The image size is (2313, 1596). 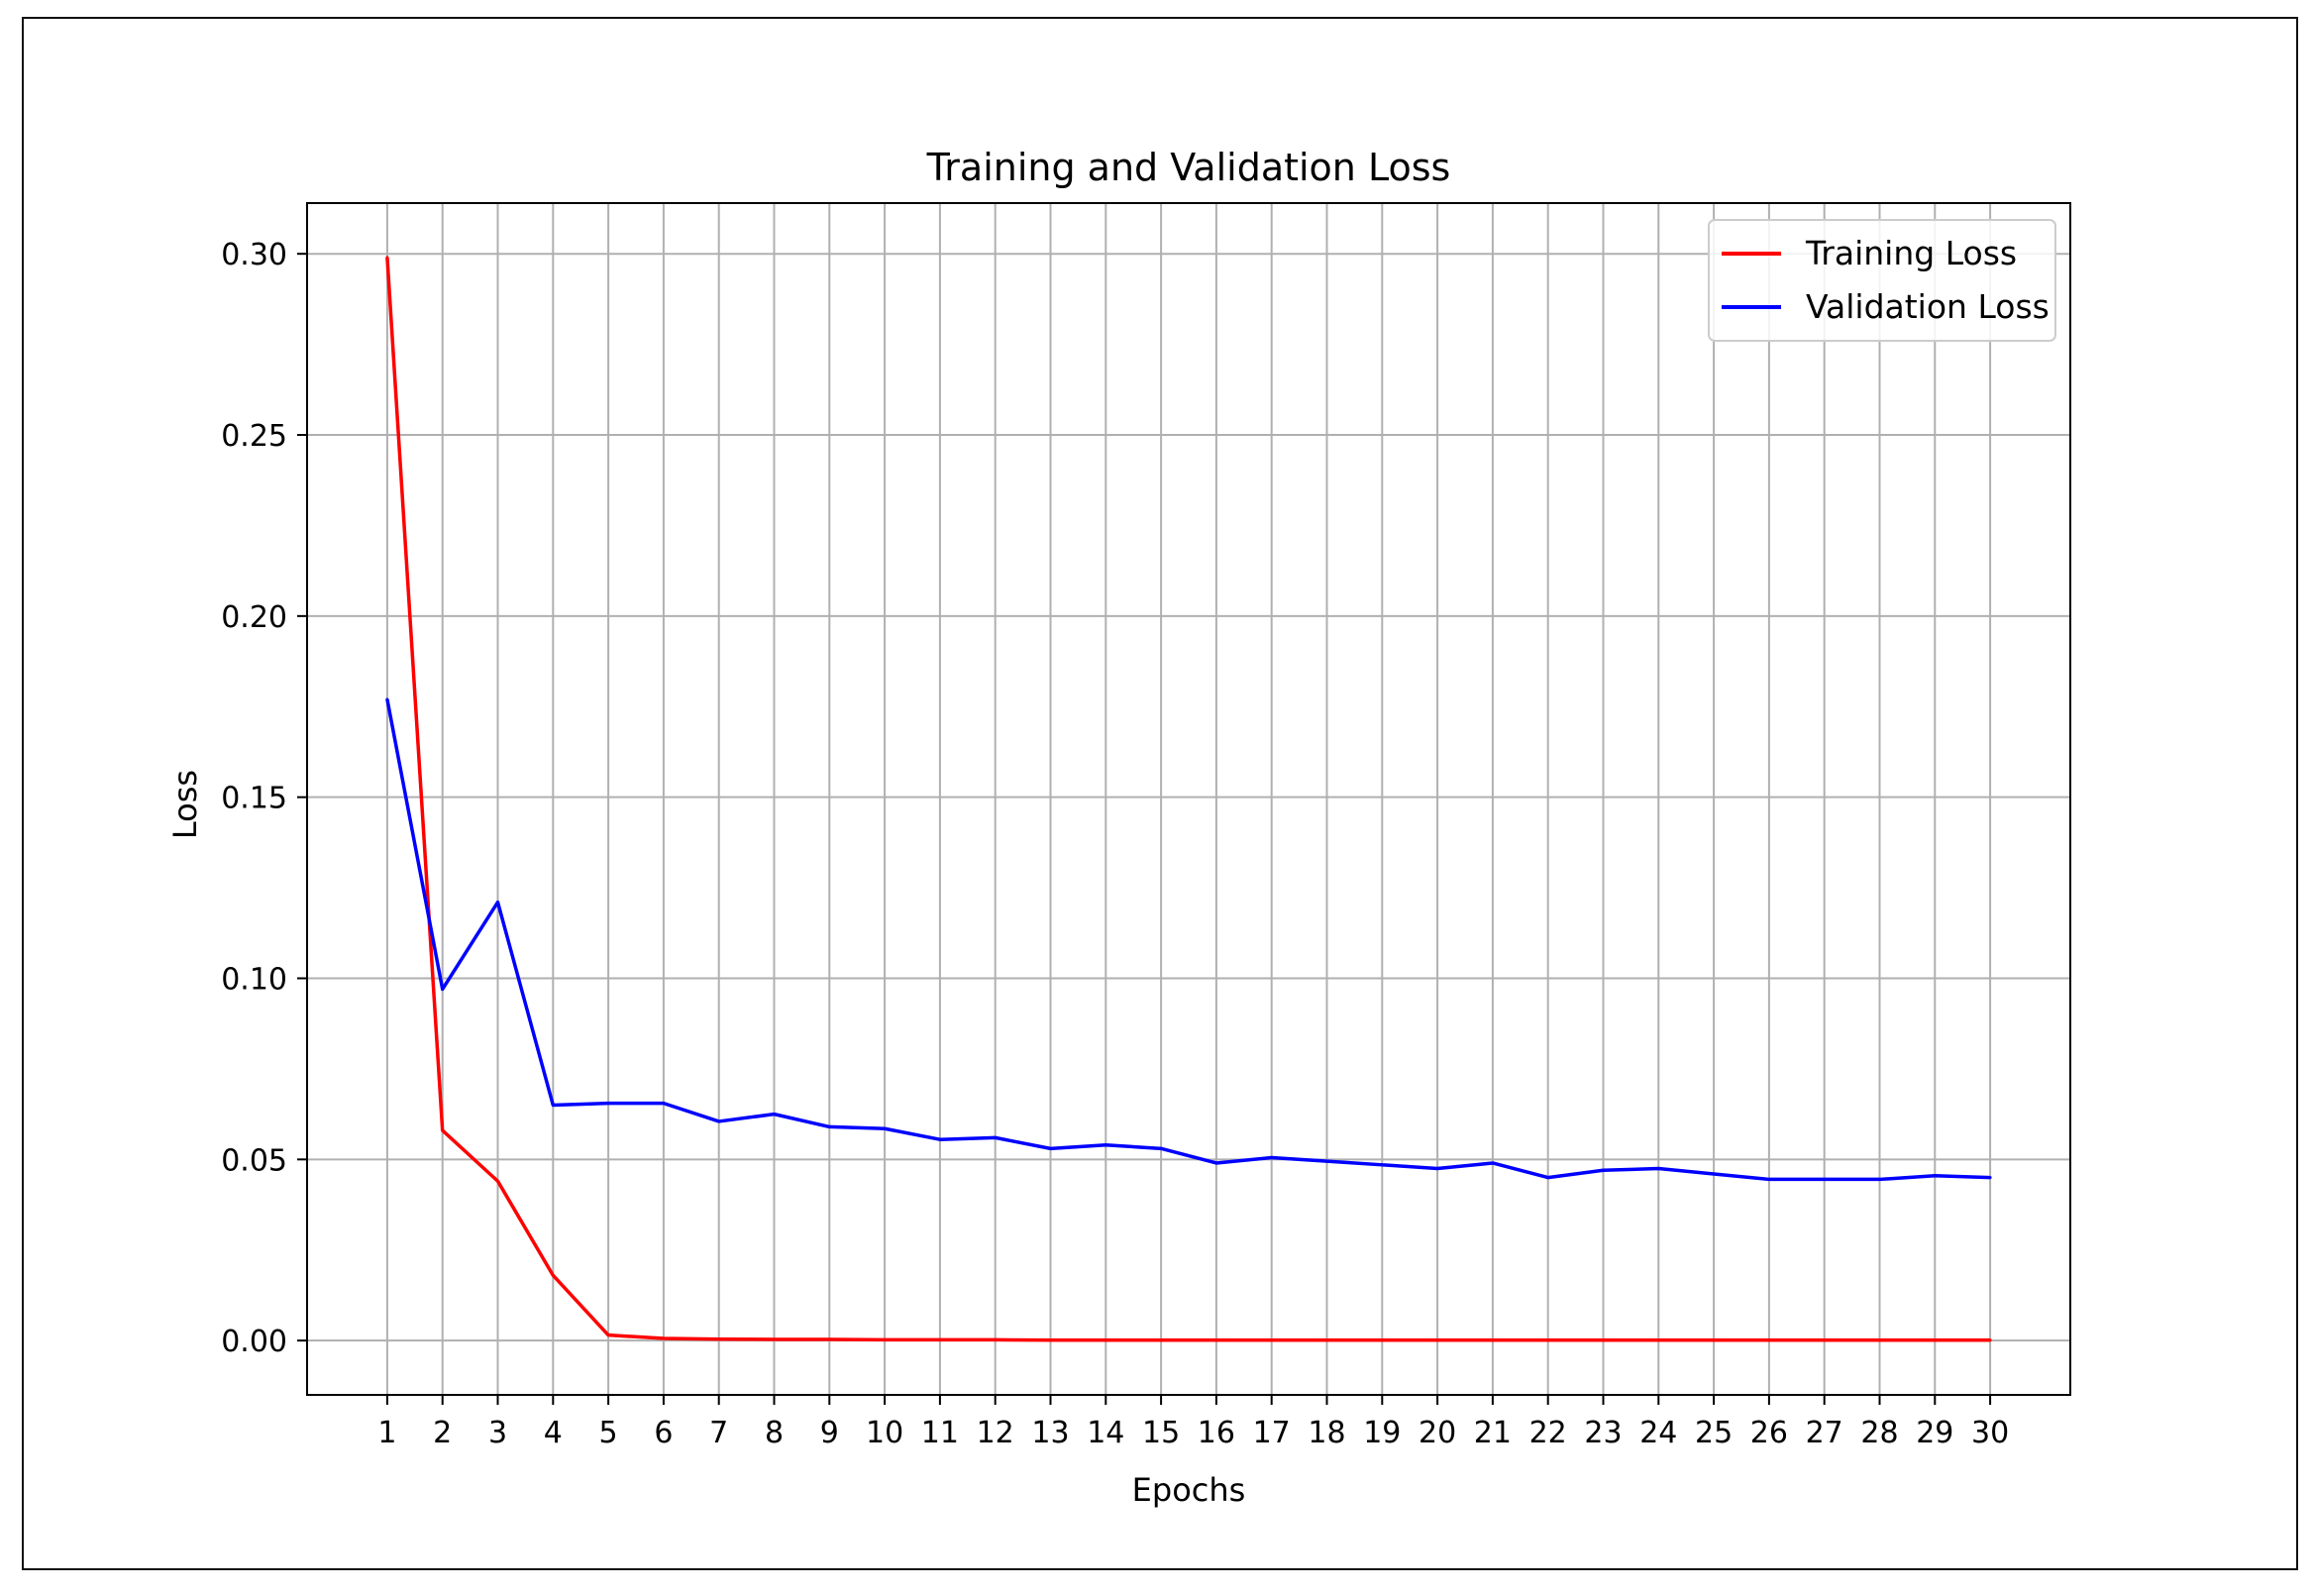 I want to click on x-tick-label: 3, so click(x=497, y=1433).